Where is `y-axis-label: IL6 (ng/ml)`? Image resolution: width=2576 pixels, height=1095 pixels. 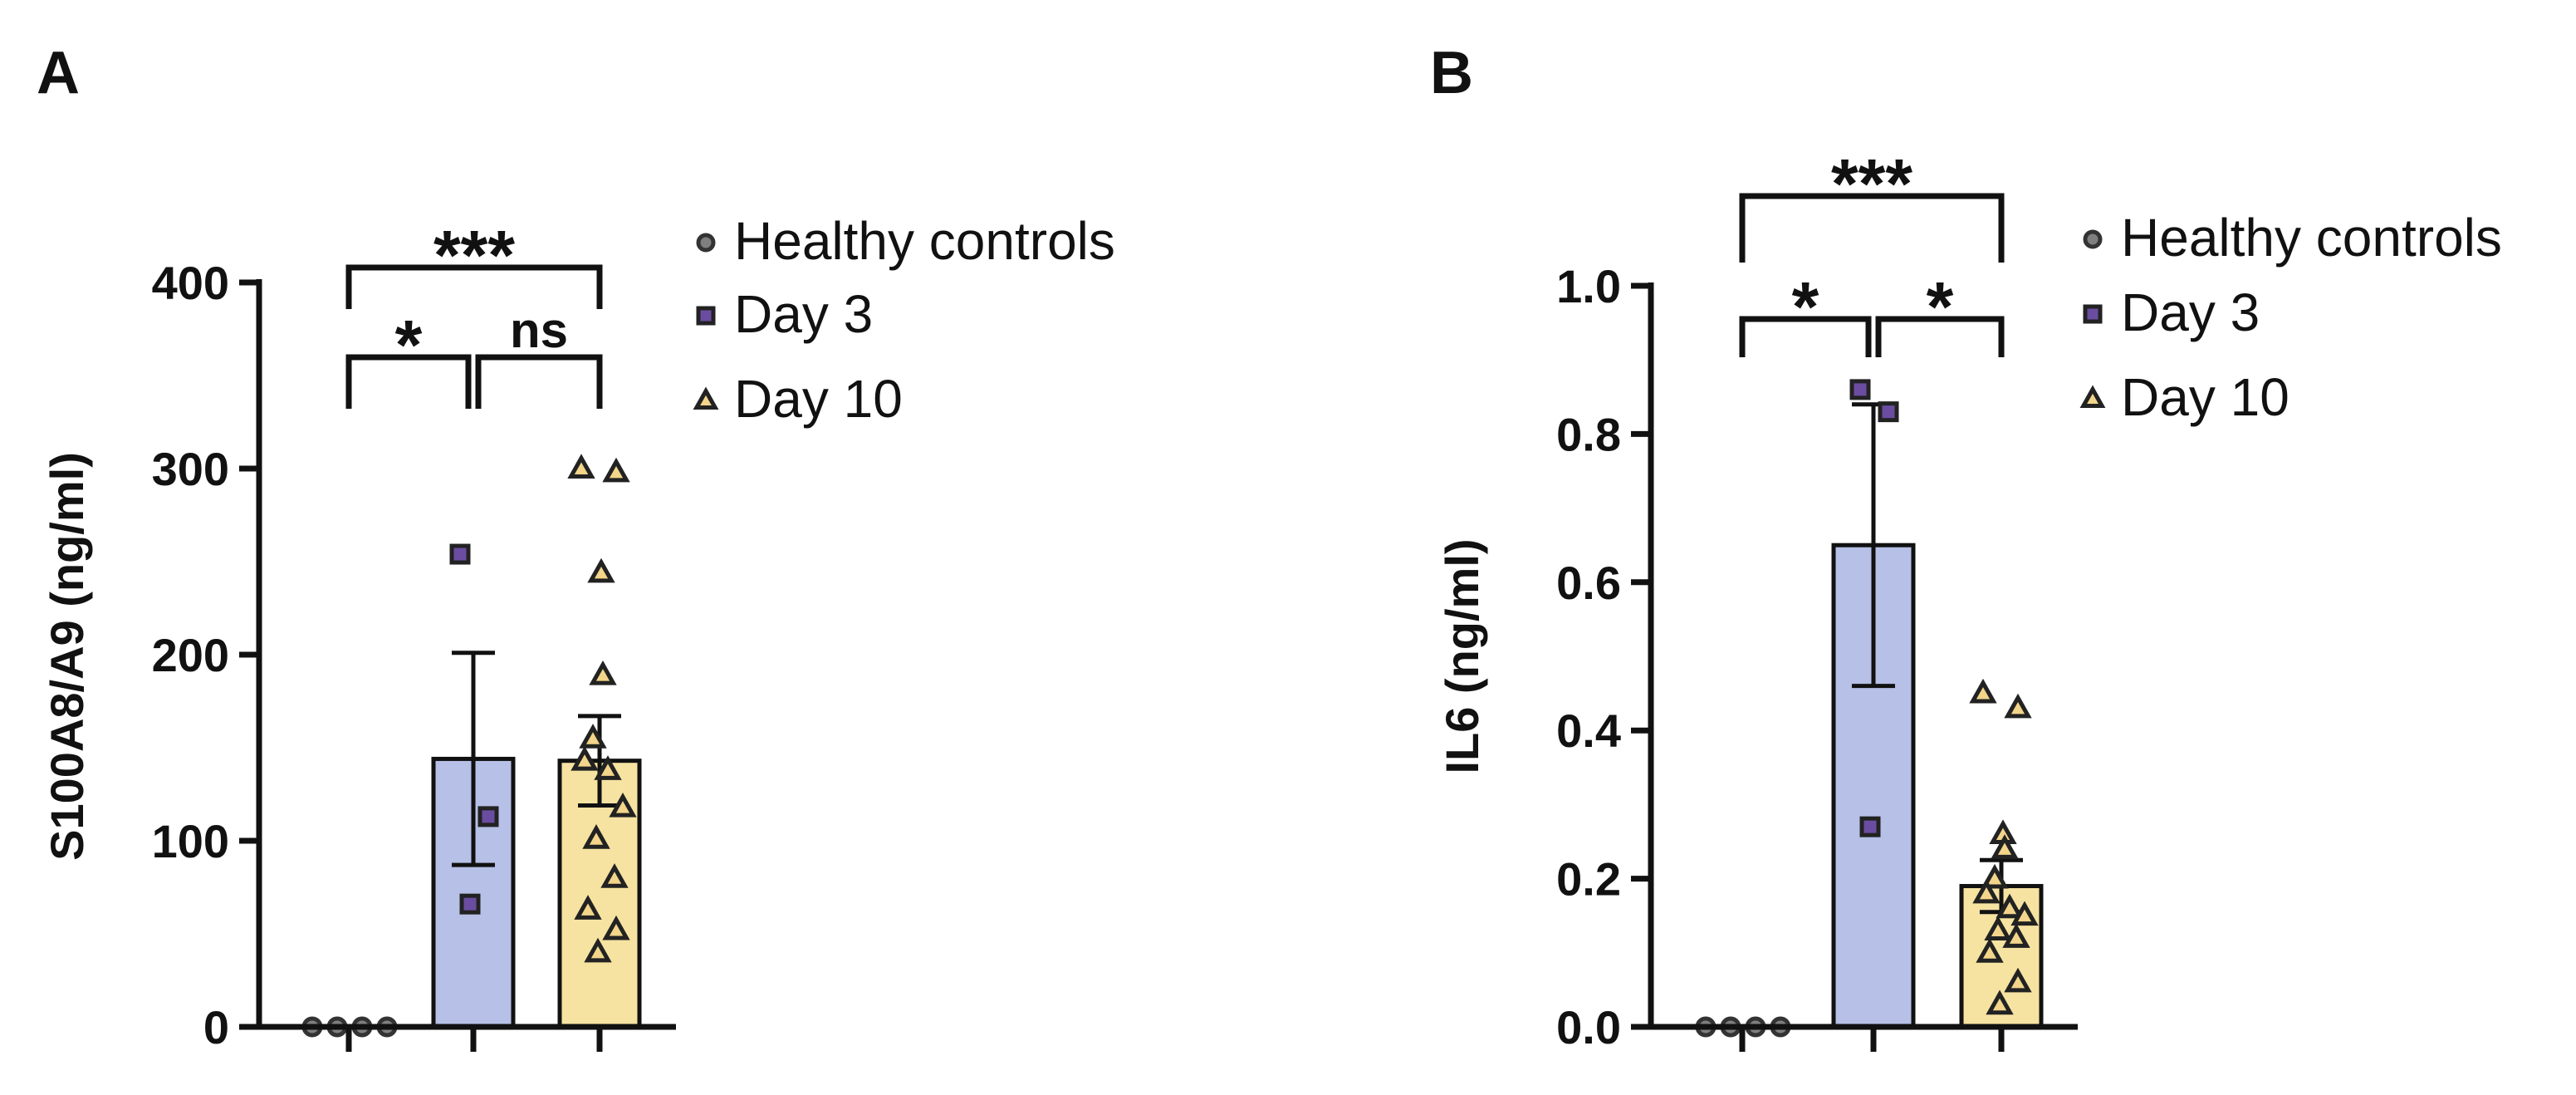 y-axis-label: IL6 (ng/ml) is located at coordinates (1462, 655).